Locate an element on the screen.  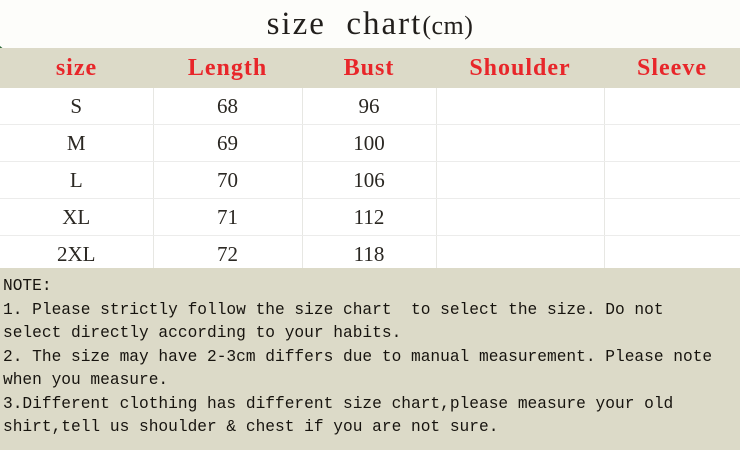
cell-size: L is located at coordinates (77, 180).